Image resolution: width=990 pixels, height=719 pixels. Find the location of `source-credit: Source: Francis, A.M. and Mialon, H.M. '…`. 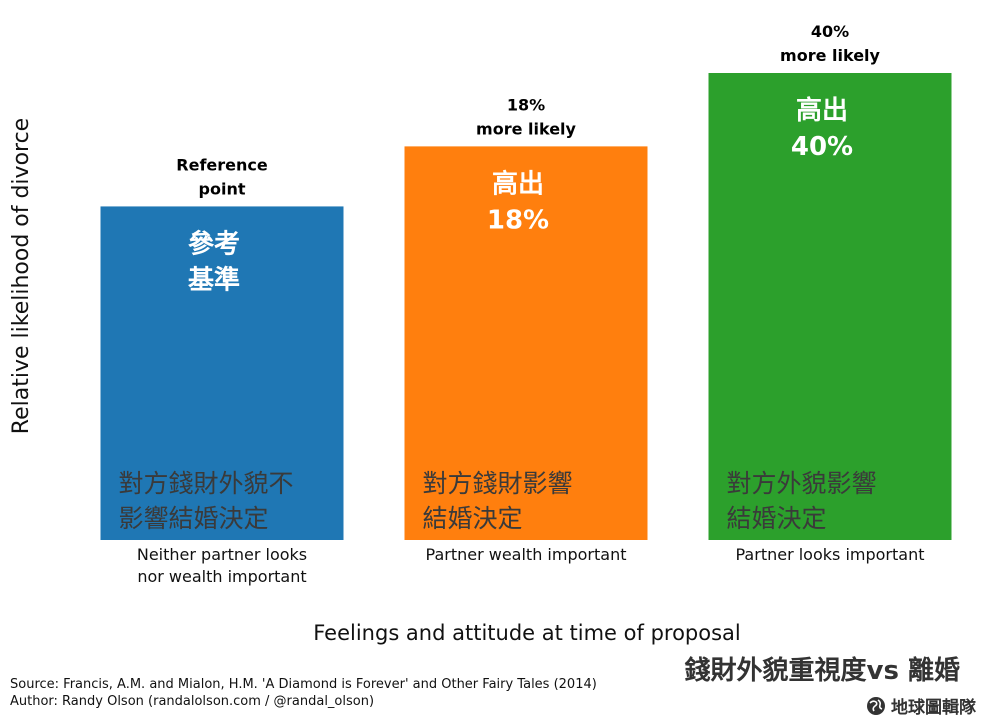

source-credit: Source: Francis, A.M. and Mialon, H.M. '… is located at coordinates (303, 684).